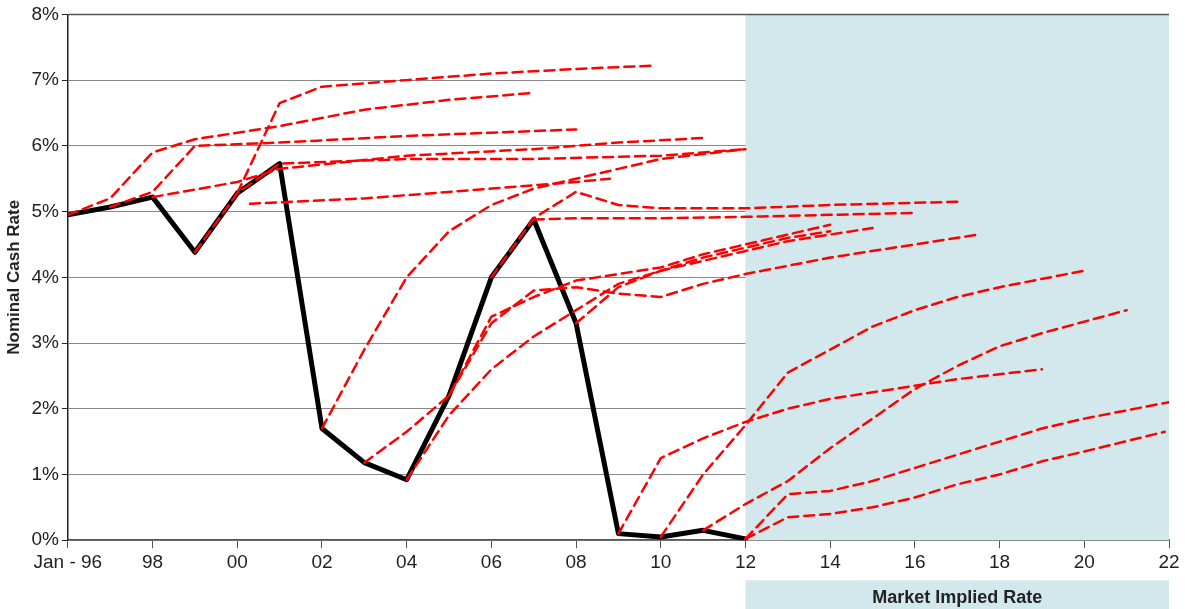 The width and height of the screenshot is (1185, 609). I want to click on x-tick-label: 14, so click(830, 561).